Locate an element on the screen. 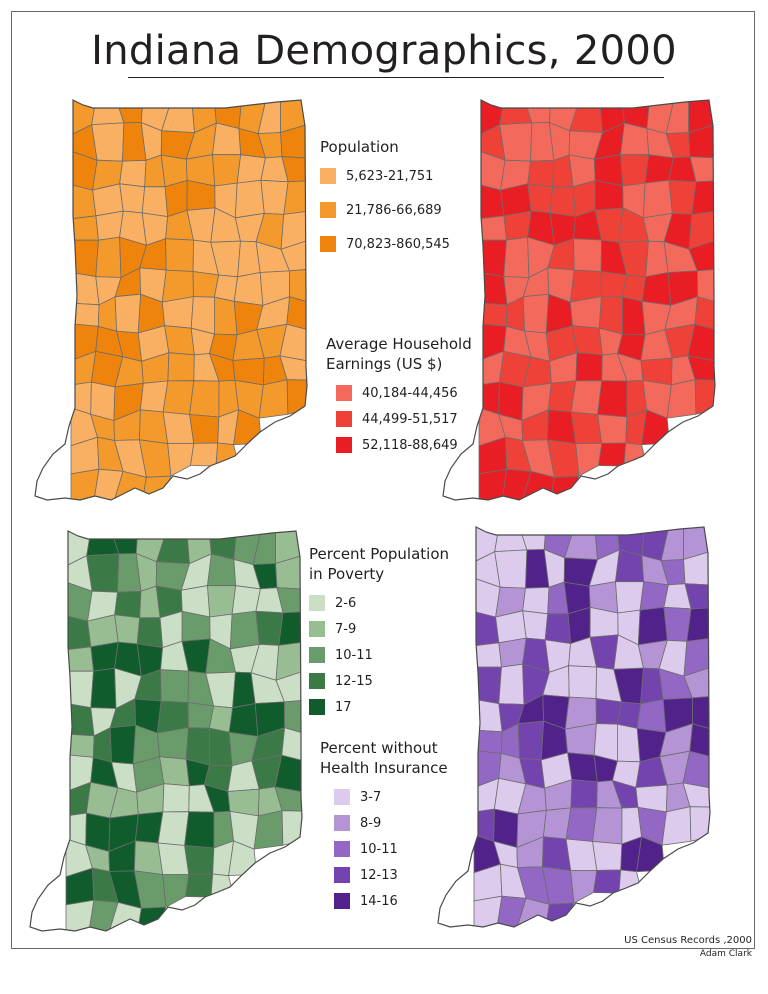  legend-label: 10-11 is located at coordinates (354, 655).